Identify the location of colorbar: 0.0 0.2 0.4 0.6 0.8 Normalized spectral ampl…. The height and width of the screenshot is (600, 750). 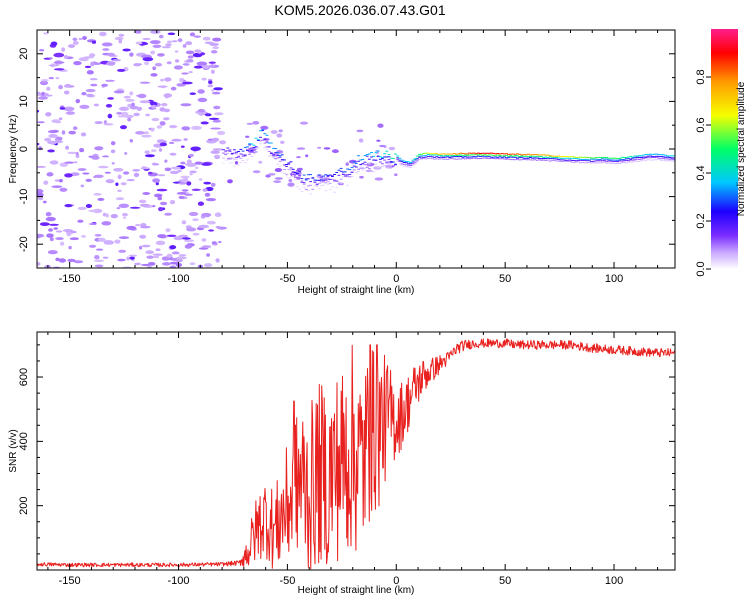
(721, 153).